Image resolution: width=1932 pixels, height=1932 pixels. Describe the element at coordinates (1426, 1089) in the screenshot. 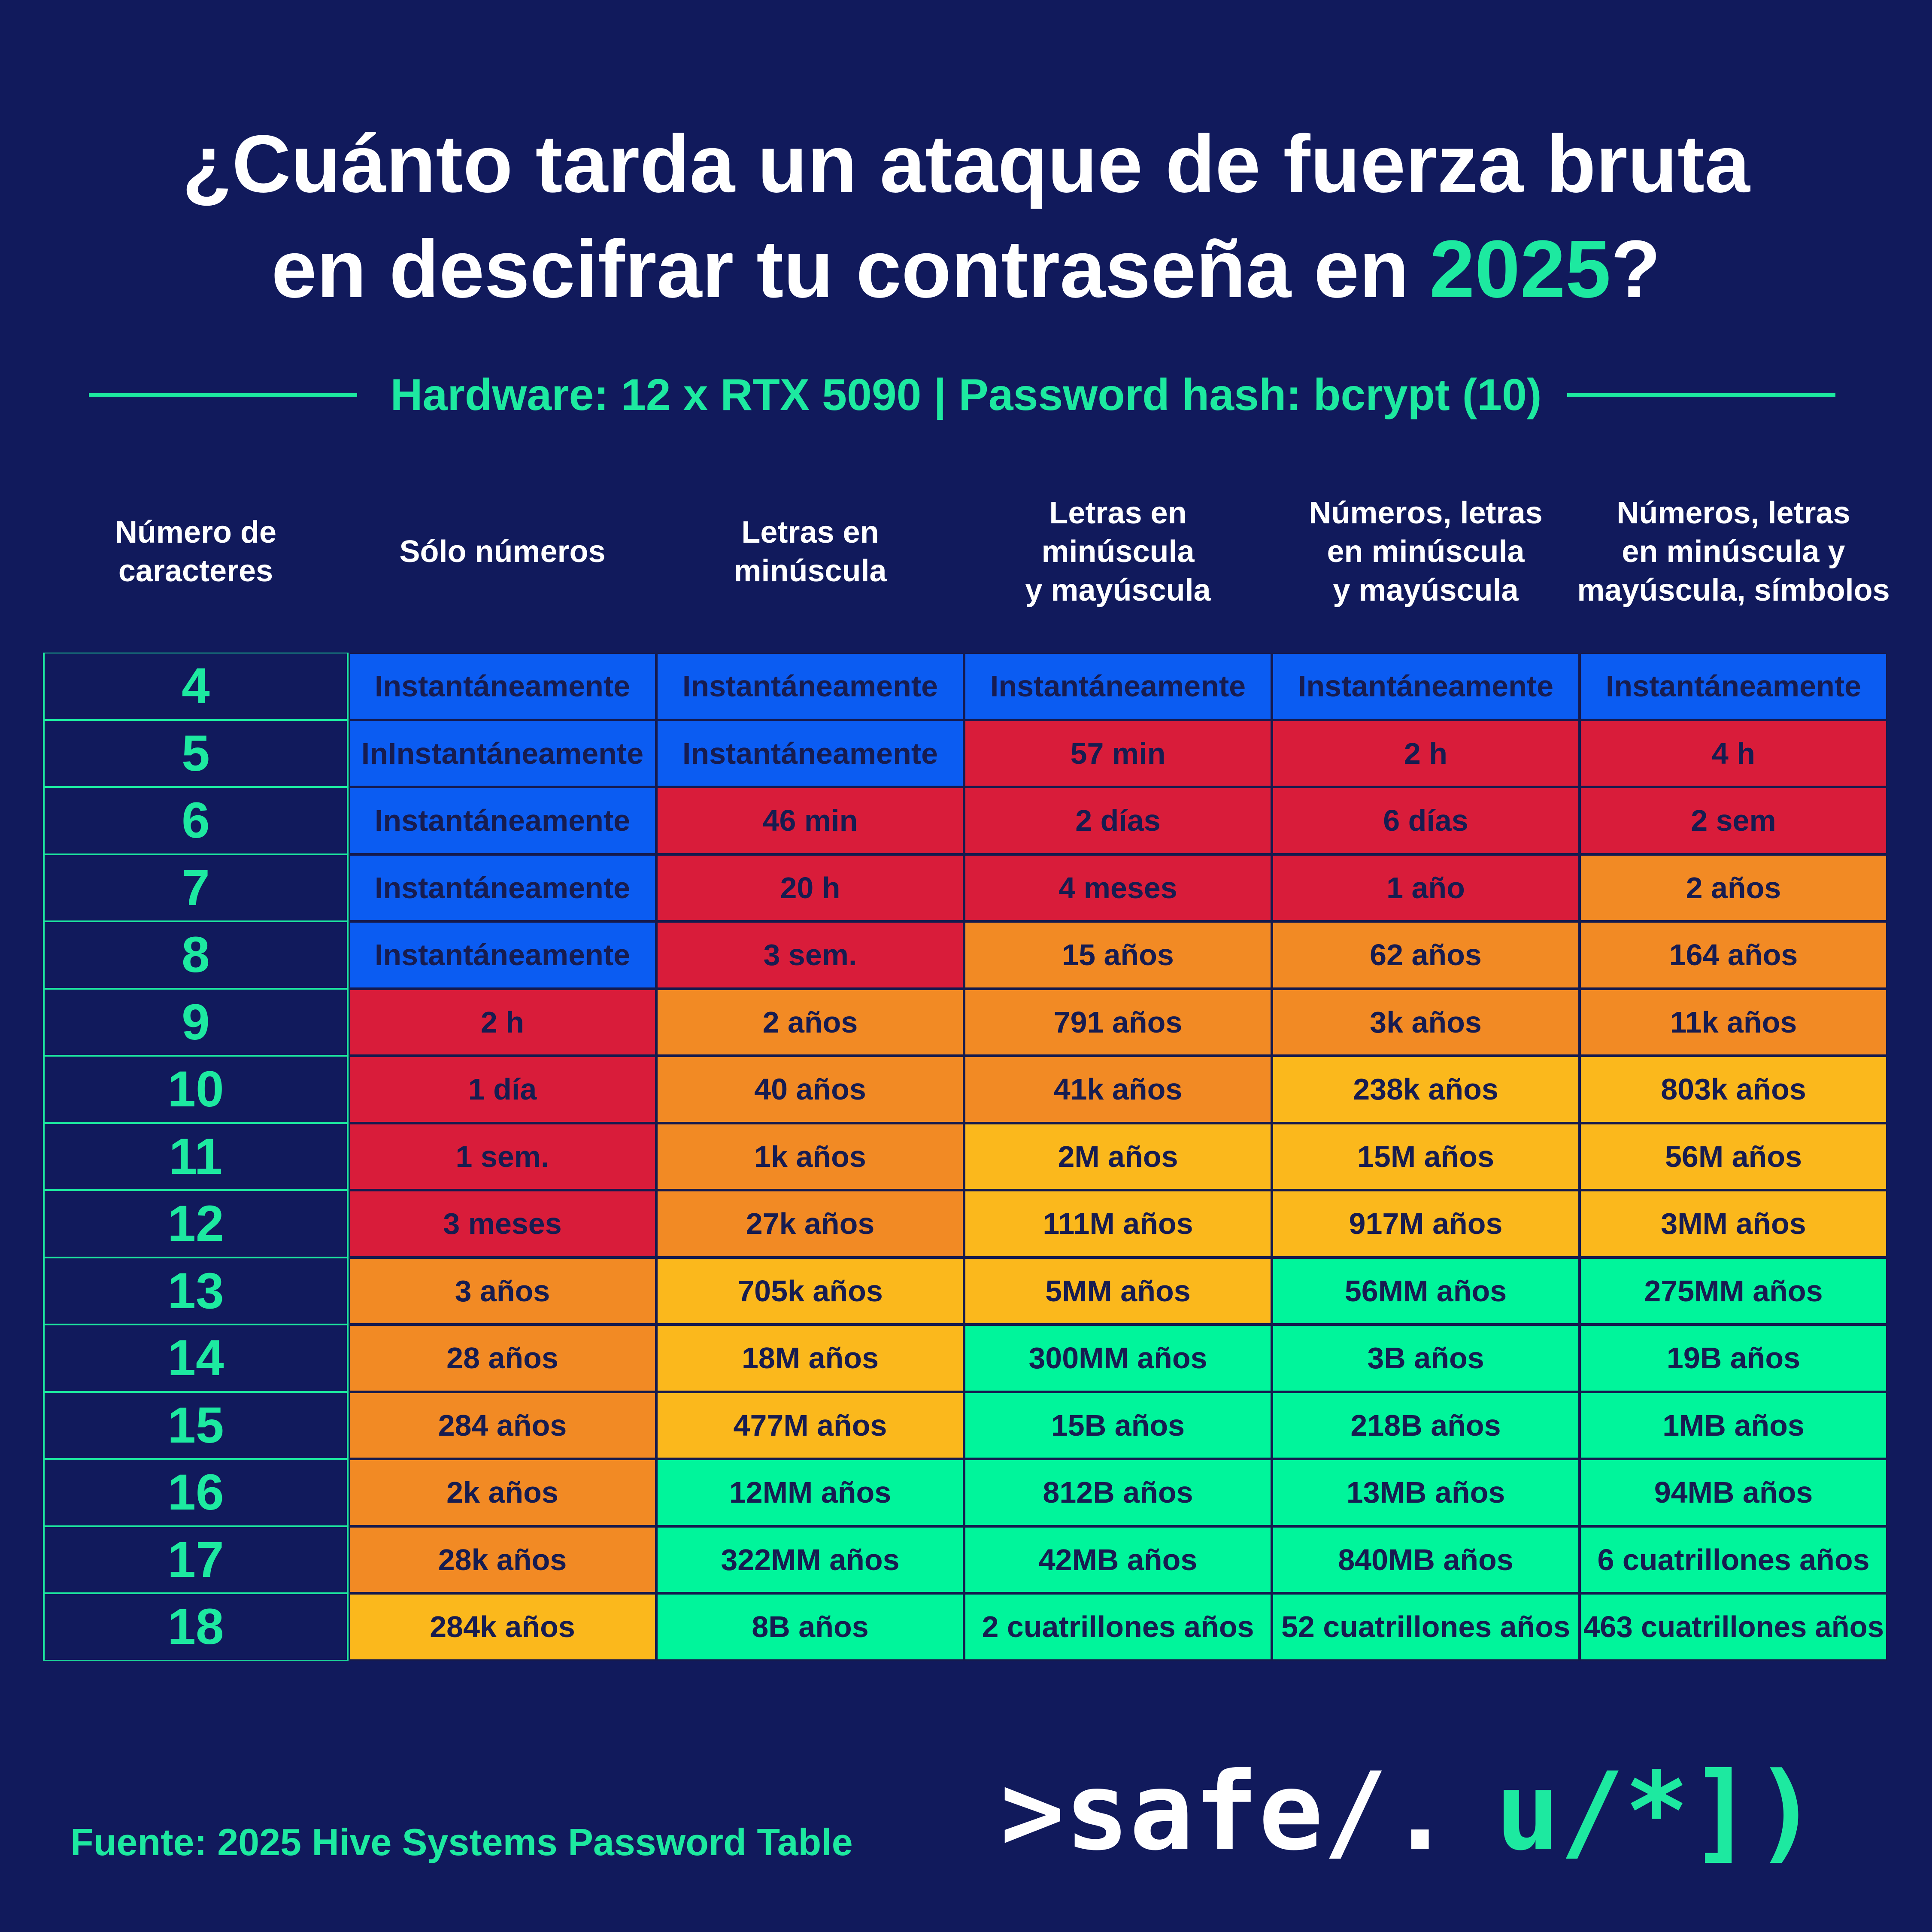

I see `time-cell: 238k años` at that location.